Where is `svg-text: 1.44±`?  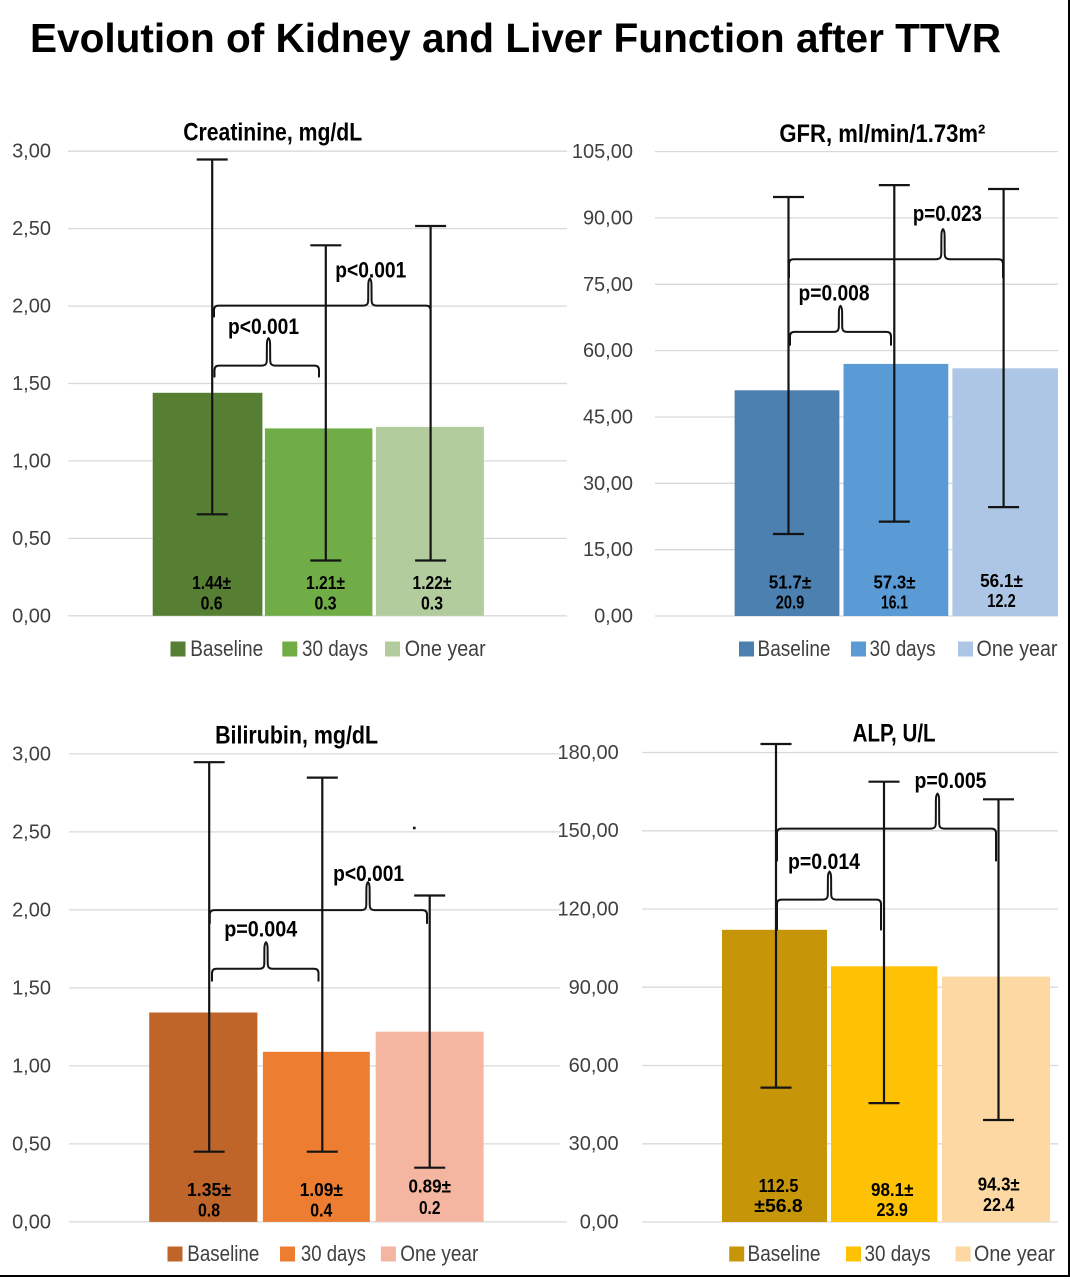
svg-text: 1.44± is located at coordinates (211, 583).